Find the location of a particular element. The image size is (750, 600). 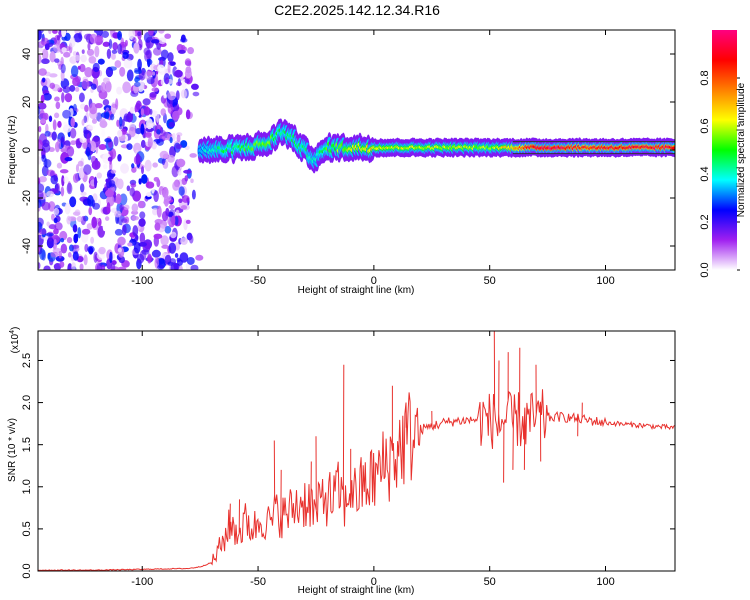

spectrogram-x-axis-label: Height of straight line (km) is located at coordinates (356, 290).